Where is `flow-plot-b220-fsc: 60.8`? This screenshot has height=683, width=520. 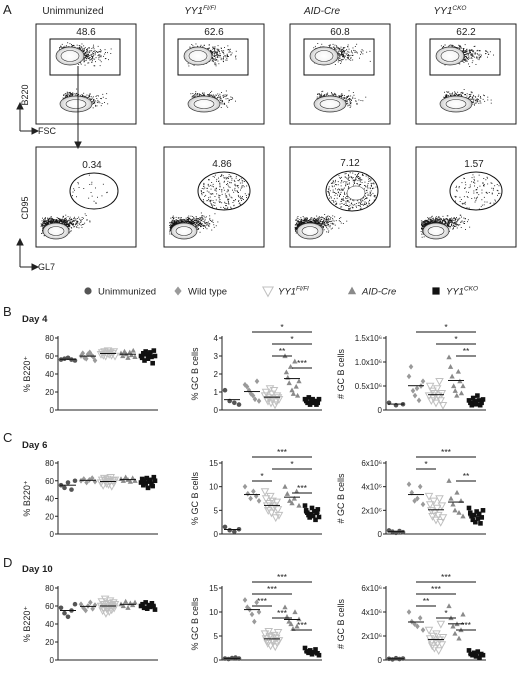
flow-plot-b220-fsc: 60.8 is located at coordinates (340, 74).